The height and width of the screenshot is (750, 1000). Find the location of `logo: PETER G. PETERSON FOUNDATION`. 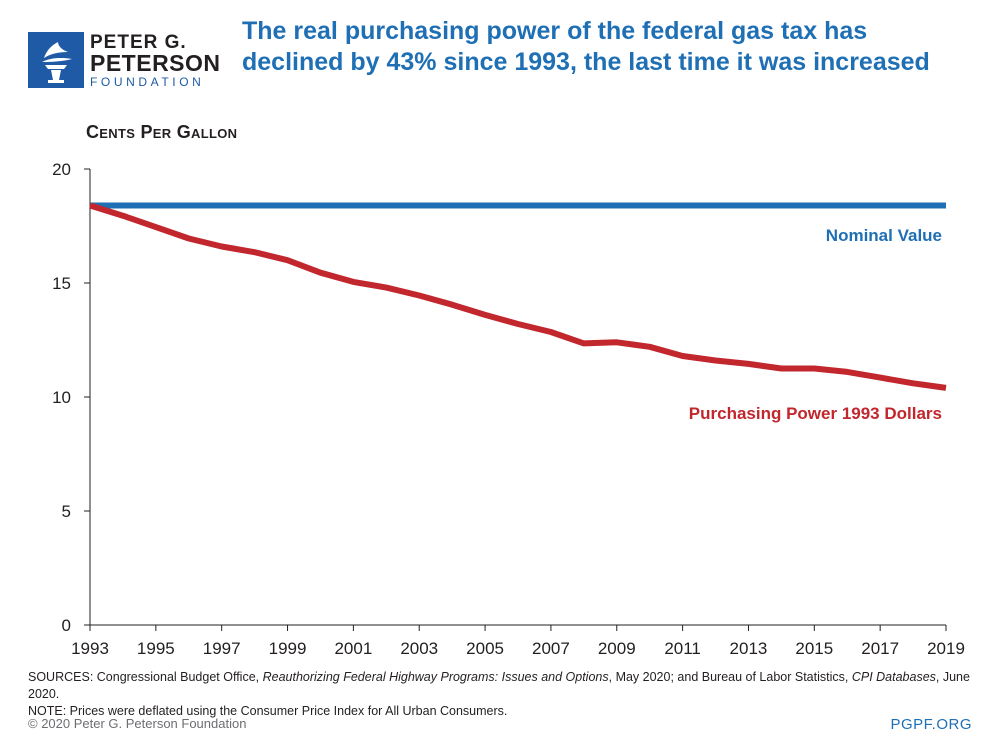

logo: PETER G. PETERSON FOUNDATION is located at coordinates (124, 61).